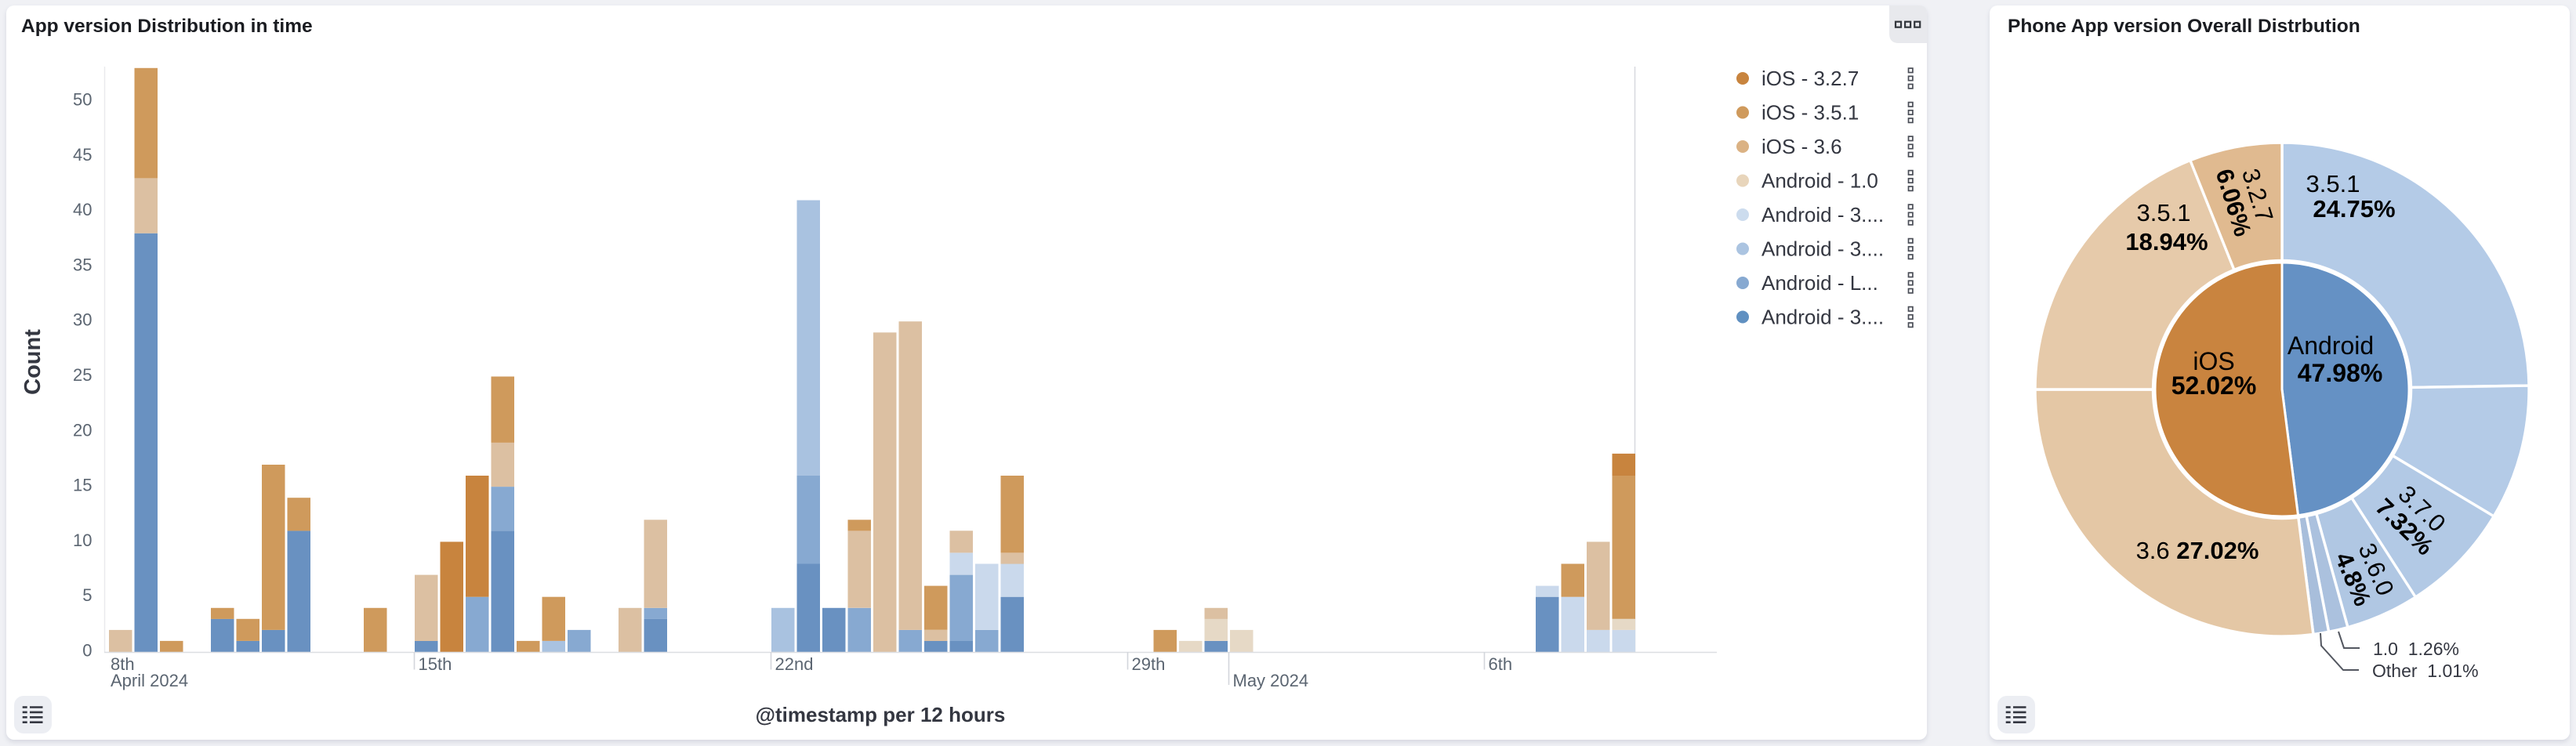 The height and width of the screenshot is (746, 2576). I want to click on svg-text: 10, so click(83, 540).